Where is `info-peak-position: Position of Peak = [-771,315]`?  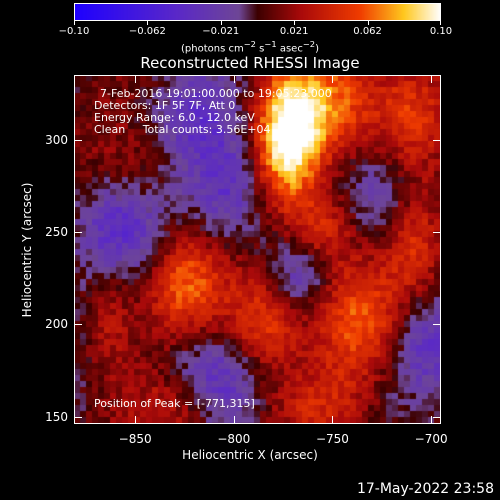 info-peak-position: Position of Peak = [-771,315] is located at coordinates (174, 403).